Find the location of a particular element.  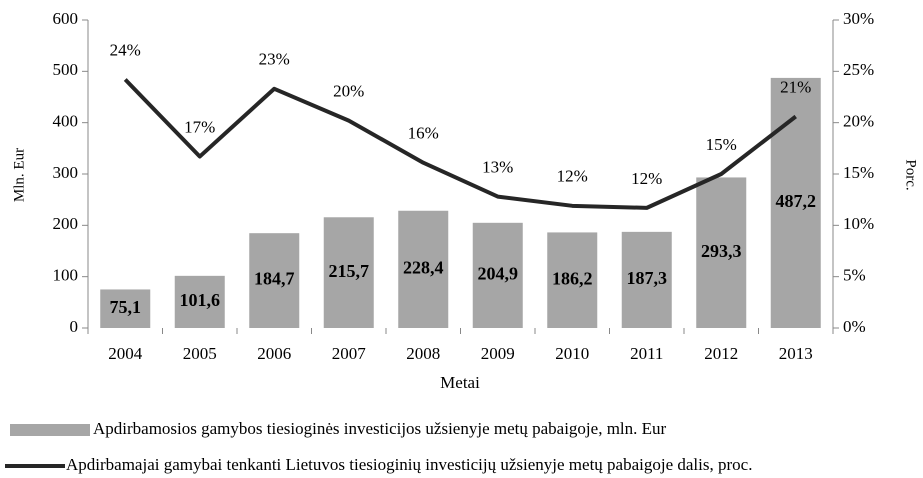

bar-value-label: 293,3 is located at coordinates (721, 251).